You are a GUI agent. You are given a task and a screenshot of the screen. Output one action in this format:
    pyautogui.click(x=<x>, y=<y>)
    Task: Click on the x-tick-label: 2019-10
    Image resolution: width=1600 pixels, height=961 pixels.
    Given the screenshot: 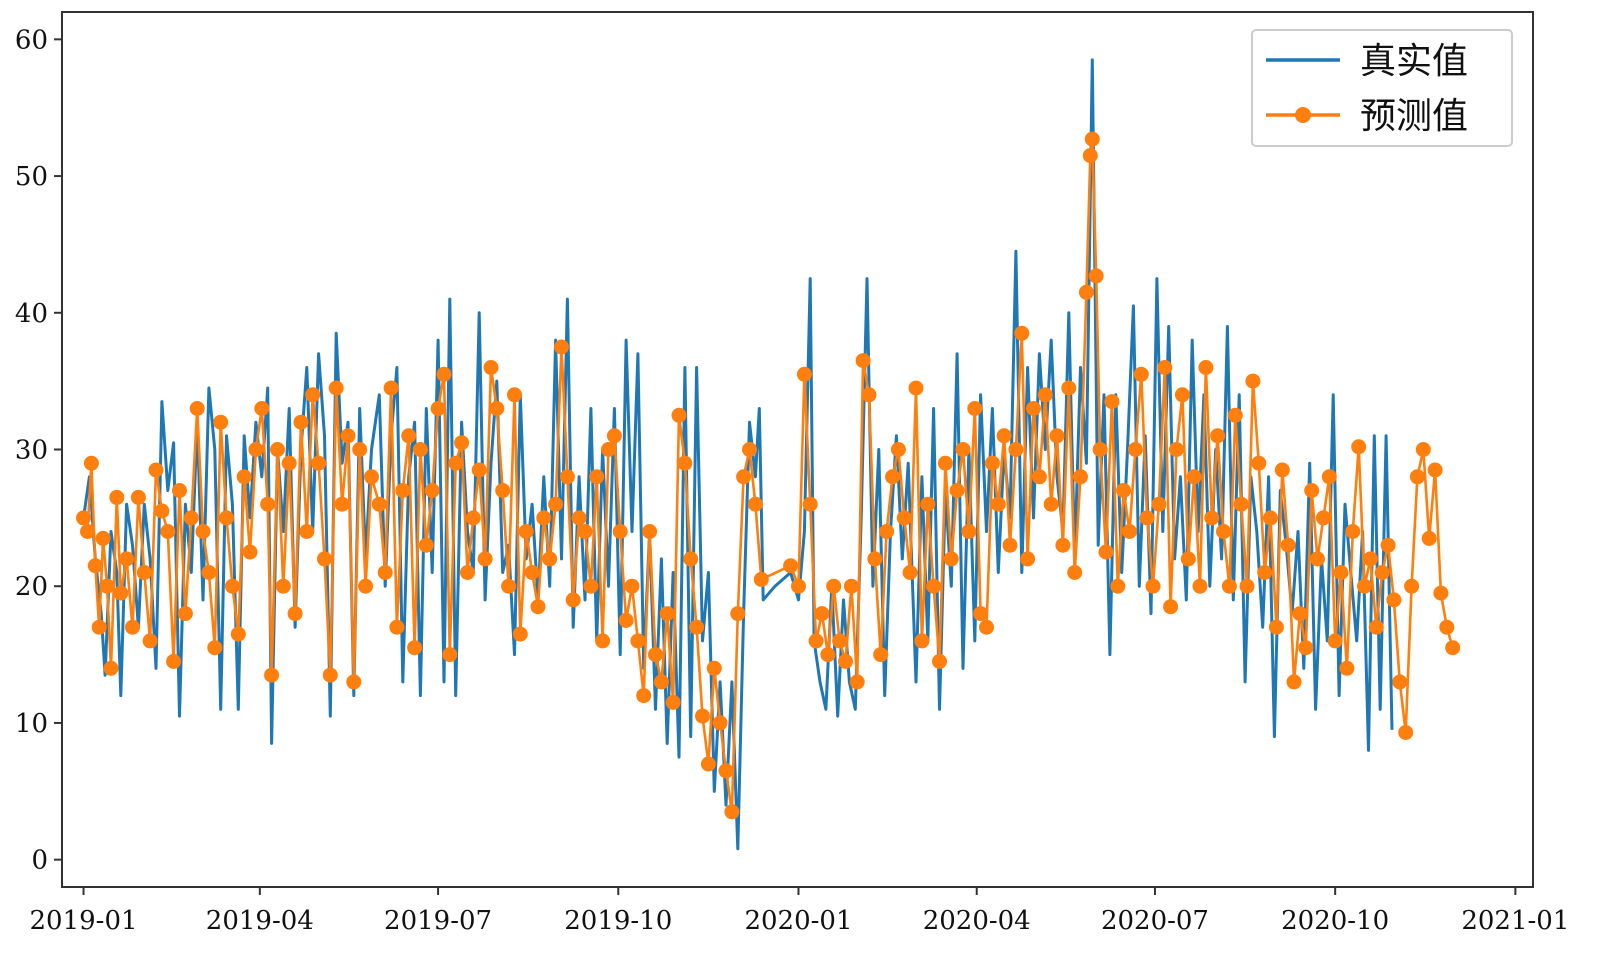 What is the action you would take?
    pyautogui.click(x=618, y=921)
    